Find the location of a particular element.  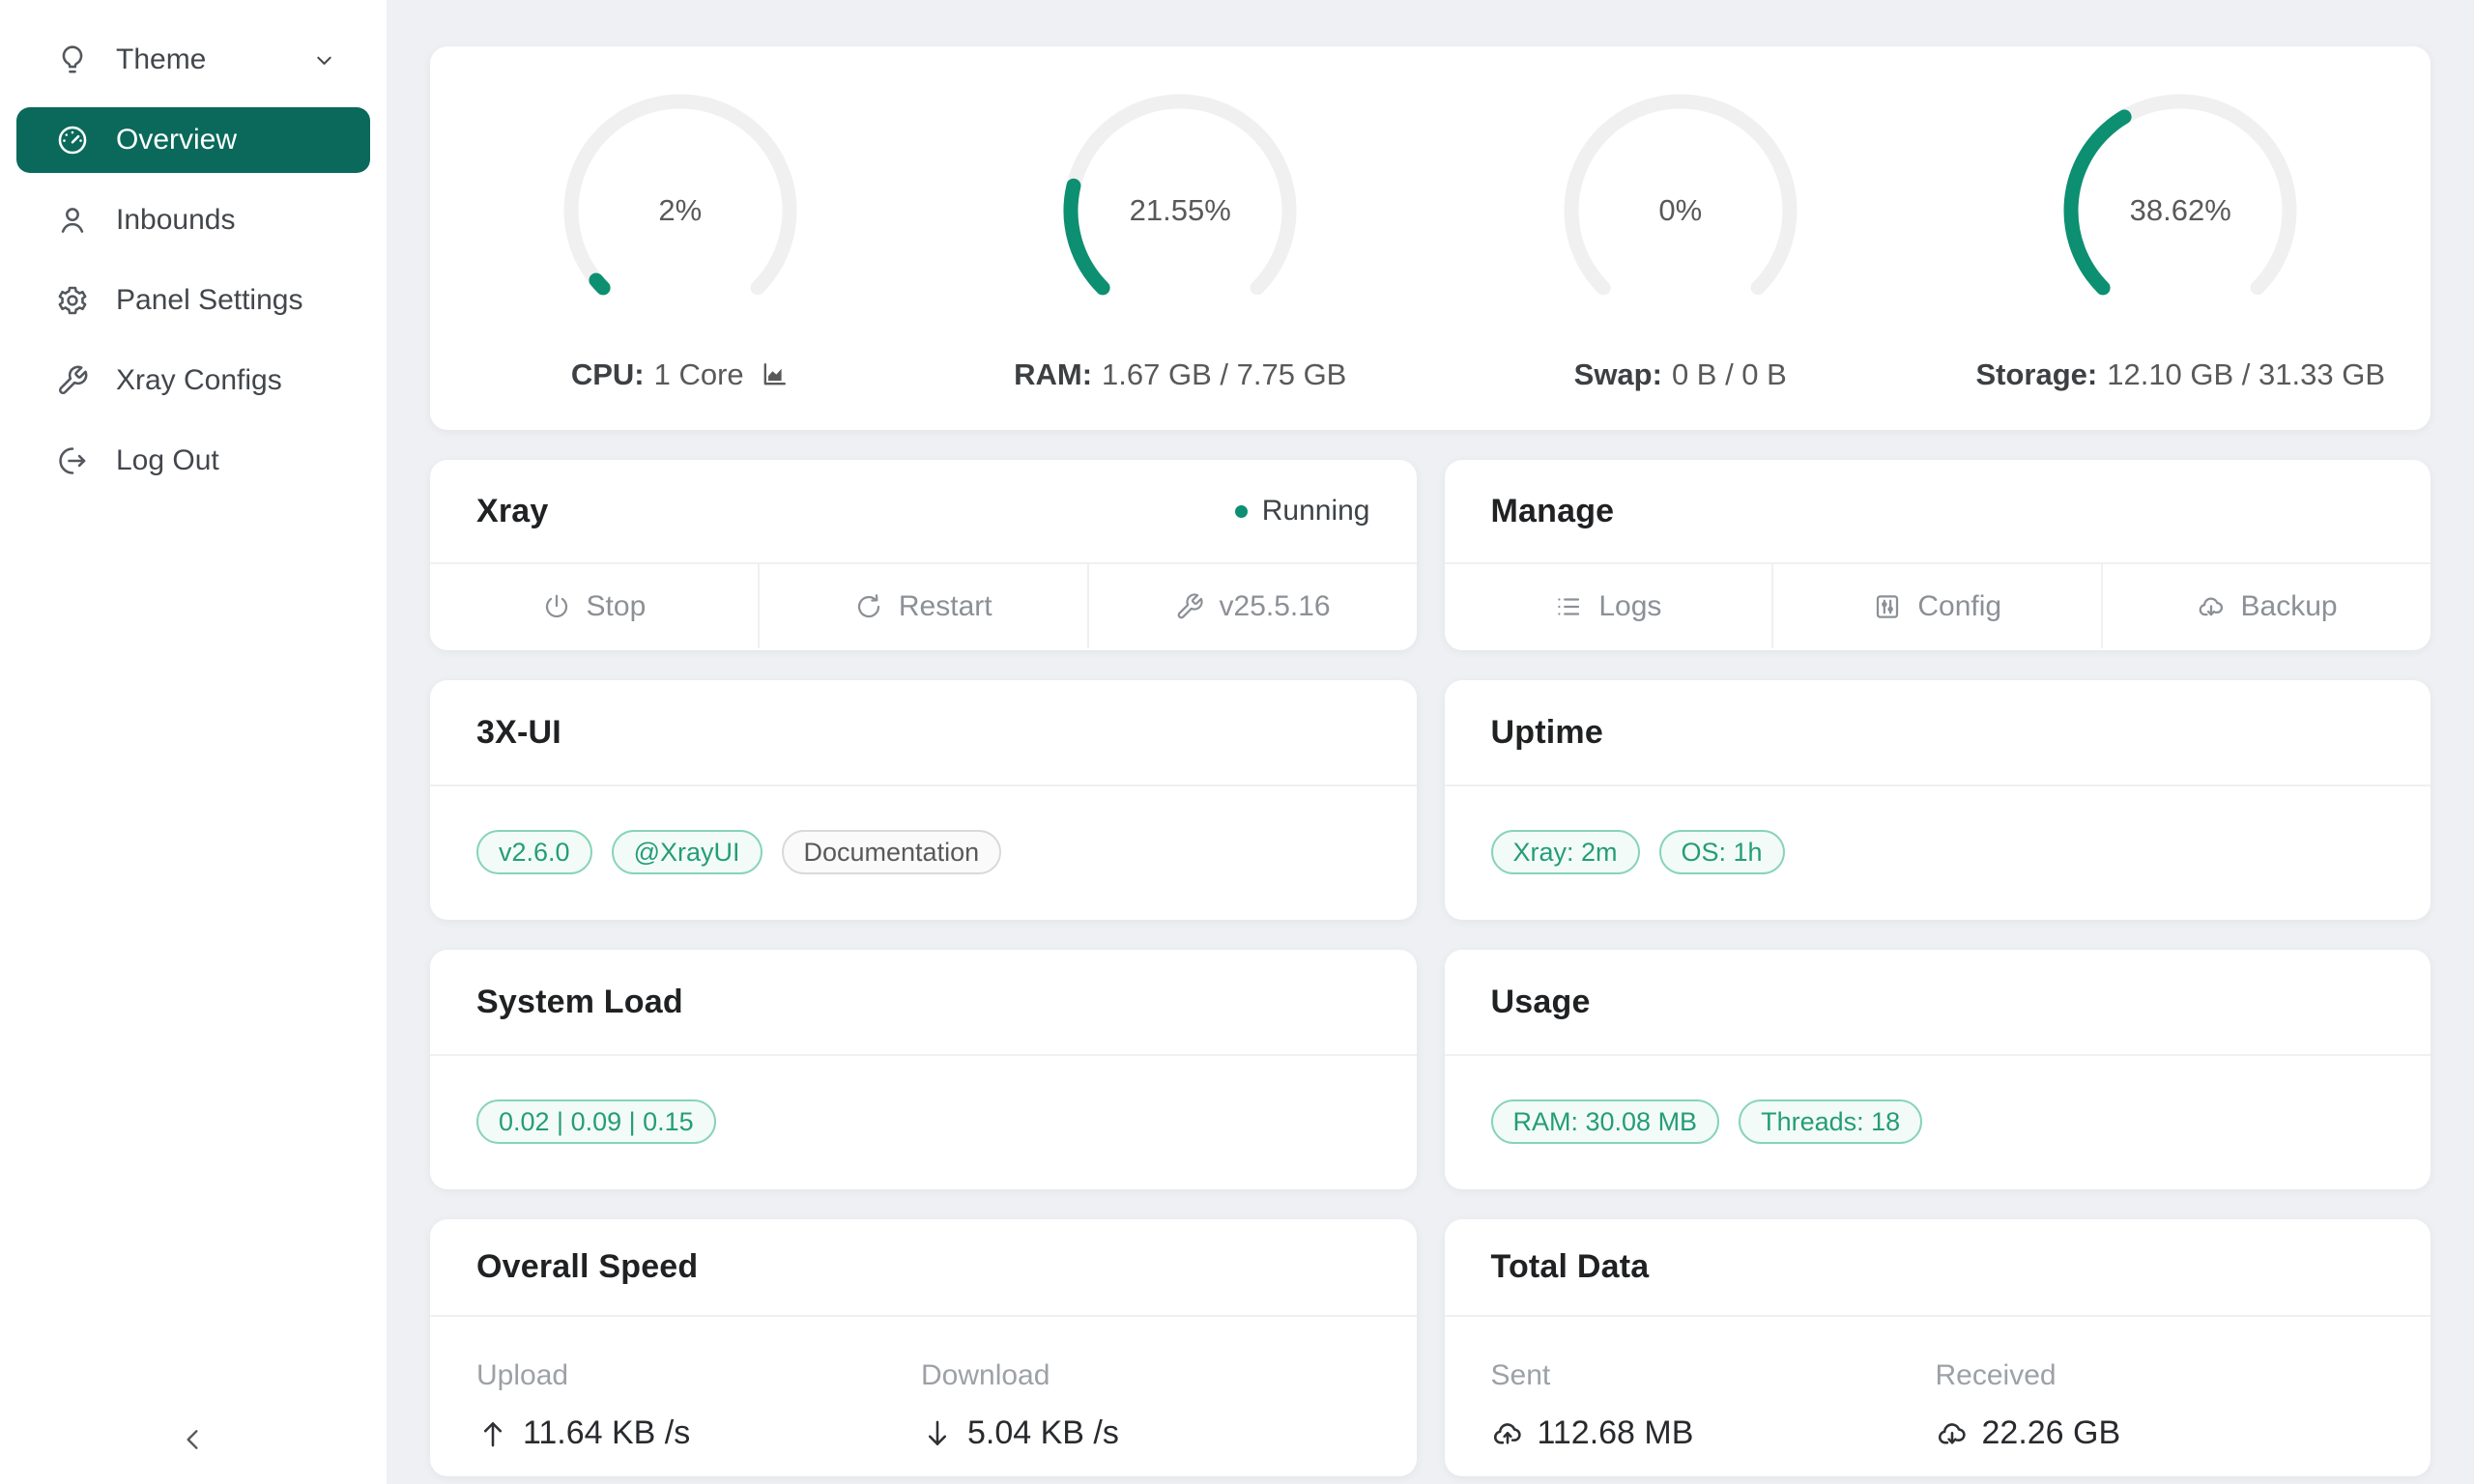

3xui-card: 3X-UI v2.6.0 @XrayUI Documentation is located at coordinates (924, 800).